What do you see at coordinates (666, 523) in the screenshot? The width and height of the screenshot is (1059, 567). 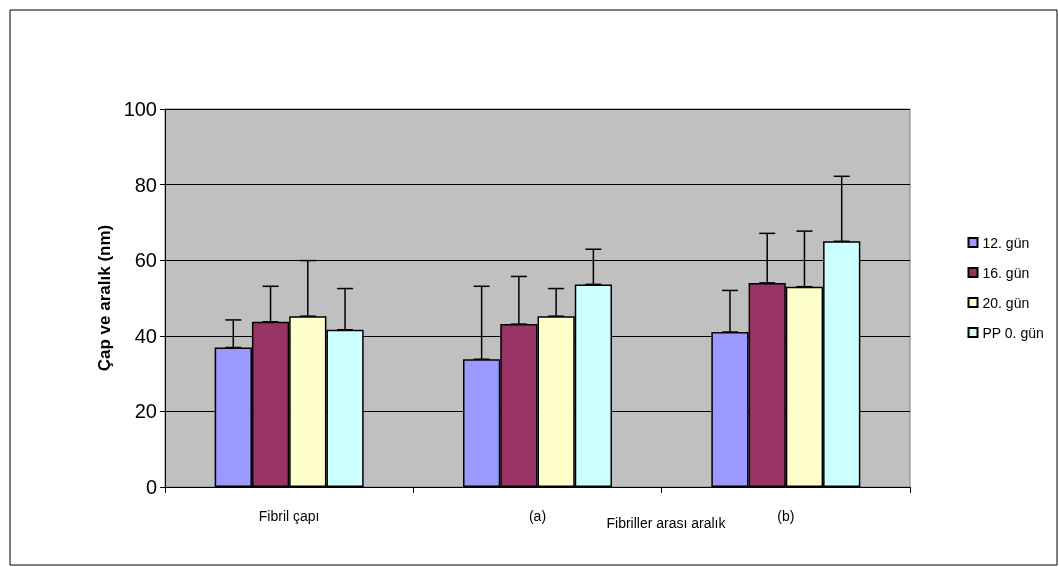 I see `text: Fibriller arası aralık` at bounding box center [666, 523].